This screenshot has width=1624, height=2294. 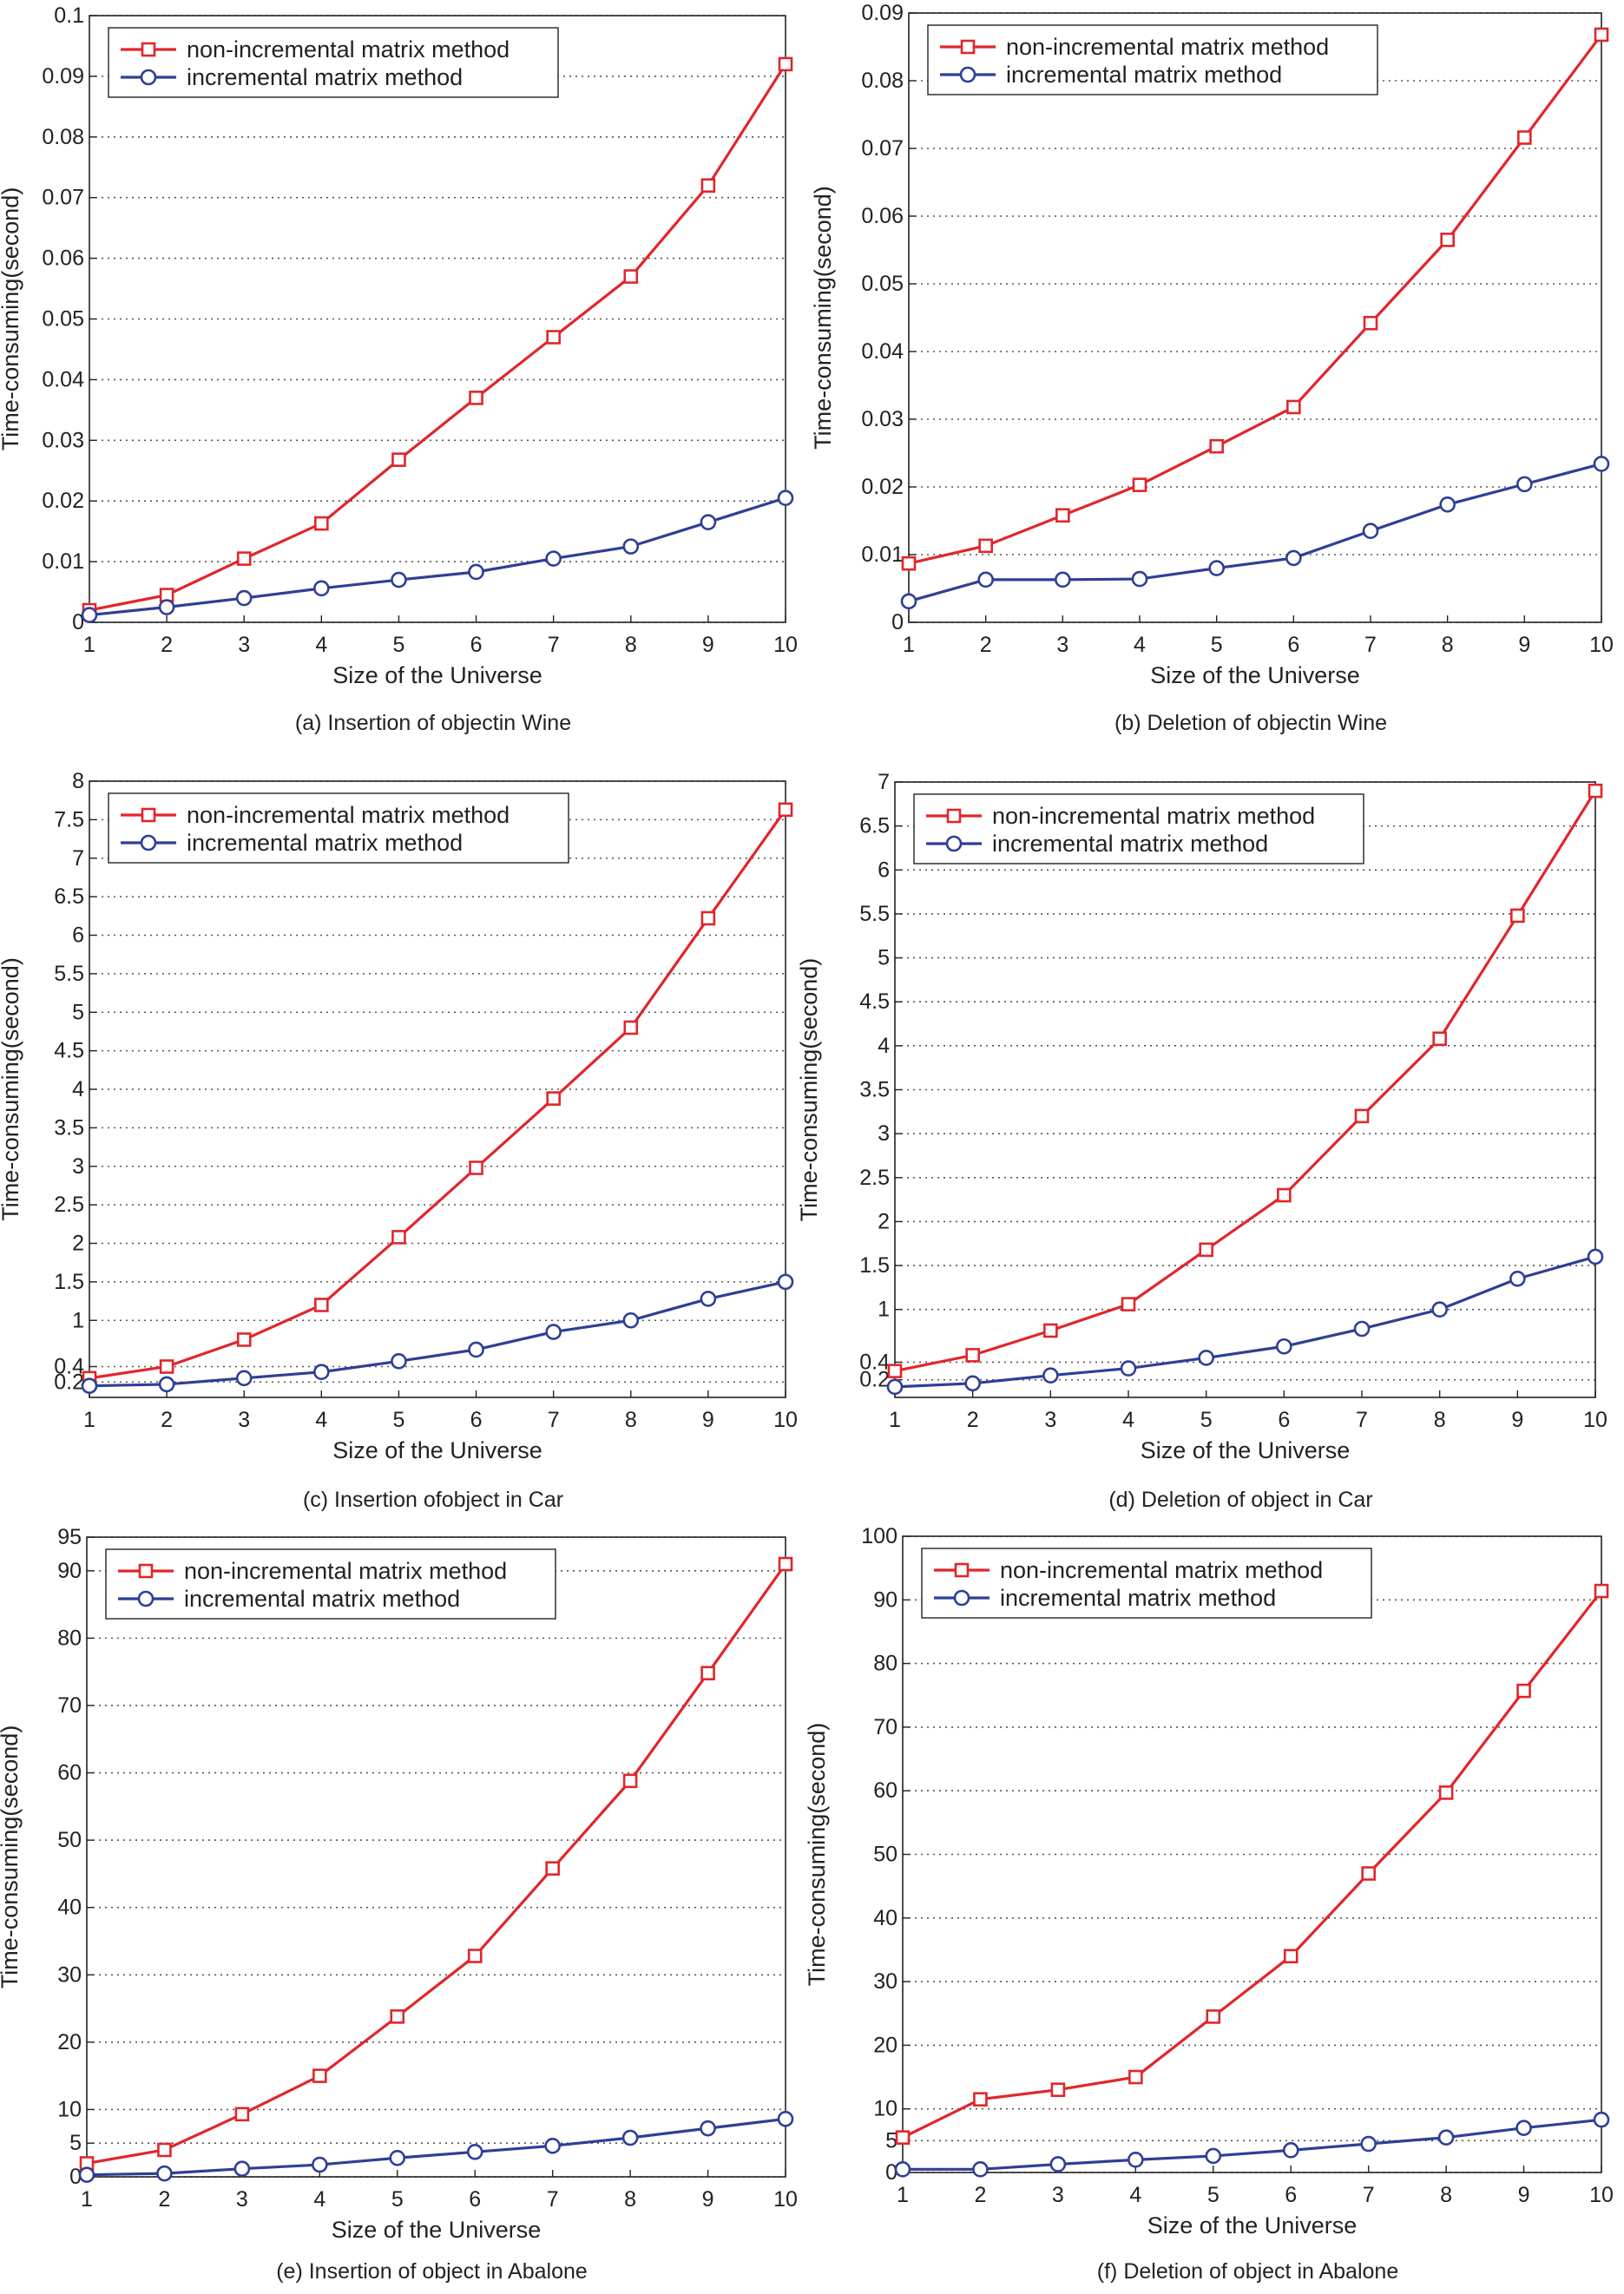 What do you see at coordinates (884, 782) in the screenshot?
I see `y-tick-label: 7` at bounding box center [884, 782].